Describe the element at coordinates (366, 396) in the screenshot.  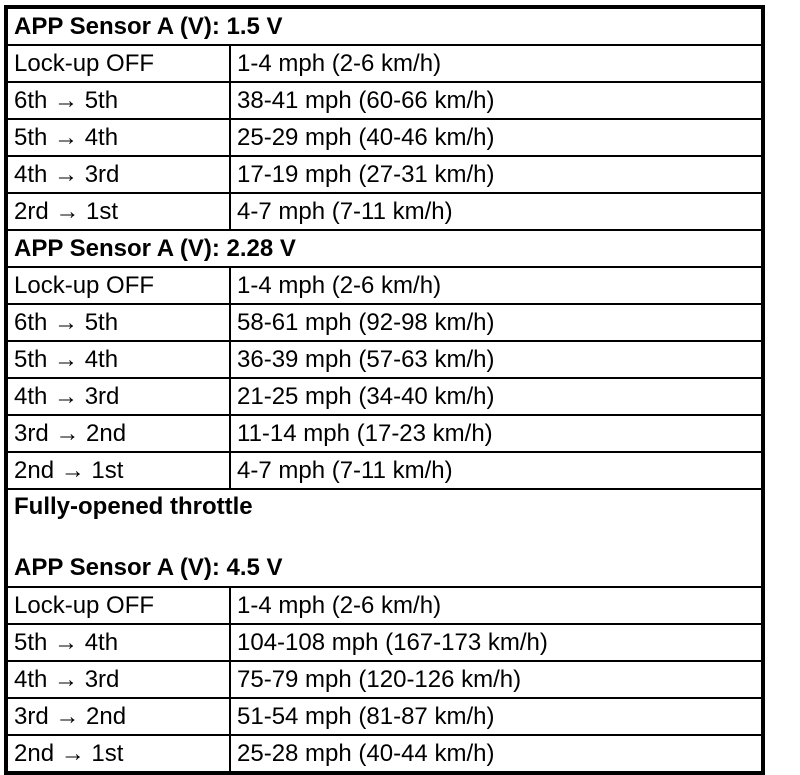
I see `speed-cell: 21-25 mph (34-40 km/h)` at that location.